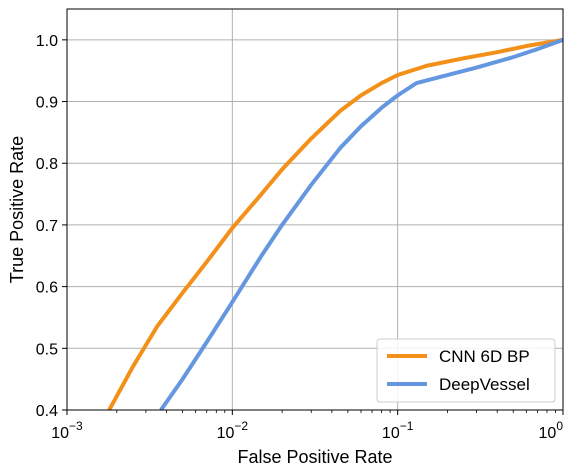 The height and width of the screenshot is (466, 582). I want to click on x-axis-label: False Positive Rate, so click(314, 456).